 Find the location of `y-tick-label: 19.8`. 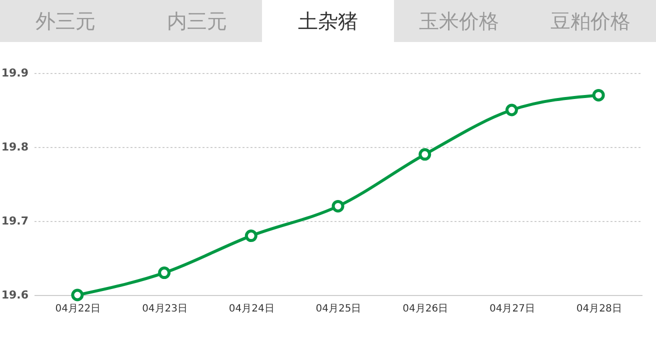

y-tick-label: 19.8 is located at coordinates (14, 147).